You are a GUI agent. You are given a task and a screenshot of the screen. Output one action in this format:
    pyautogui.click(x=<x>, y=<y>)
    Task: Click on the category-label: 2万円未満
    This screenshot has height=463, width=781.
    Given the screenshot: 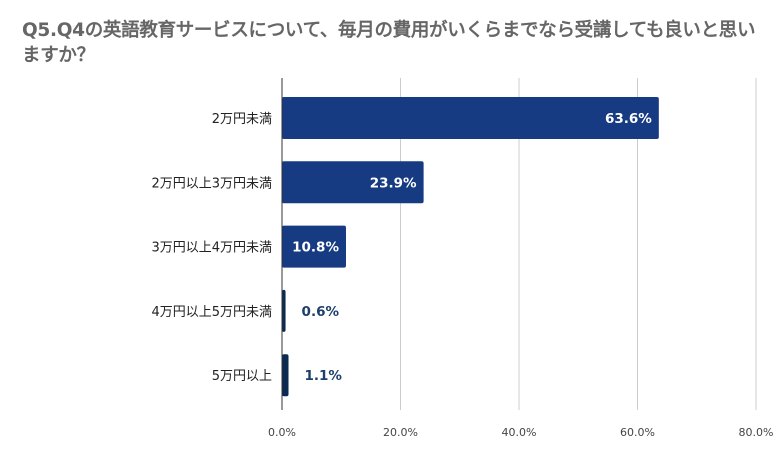 What is the action you would take?
    pyautogui.click(x=242, y=119)
    